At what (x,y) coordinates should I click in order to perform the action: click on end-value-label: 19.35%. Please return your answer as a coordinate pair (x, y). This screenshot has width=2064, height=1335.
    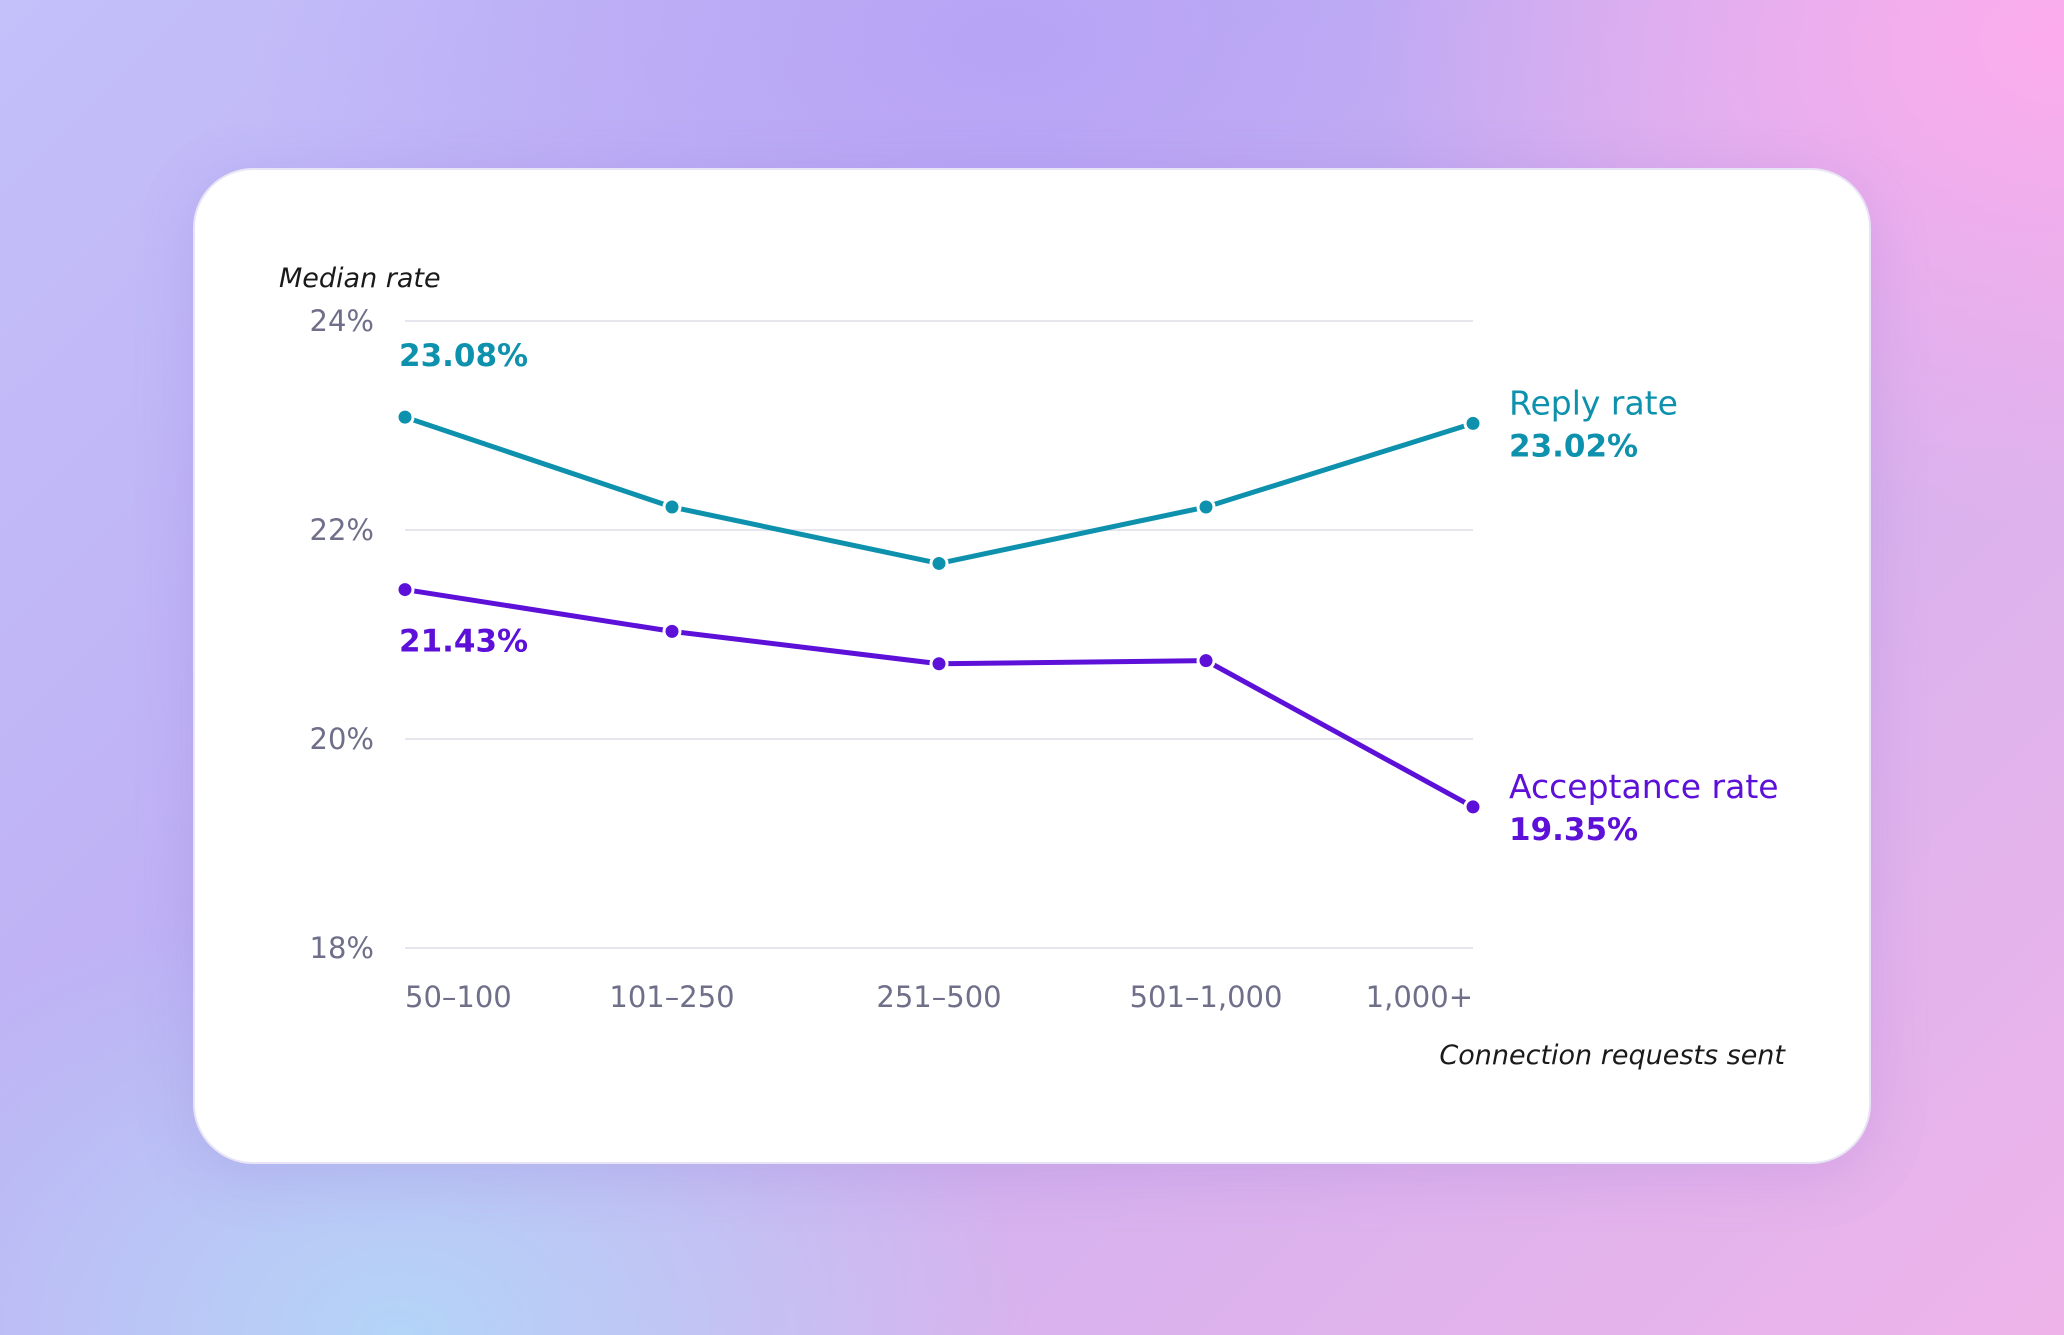
    Looking at the image, I should click on (1573, 830).